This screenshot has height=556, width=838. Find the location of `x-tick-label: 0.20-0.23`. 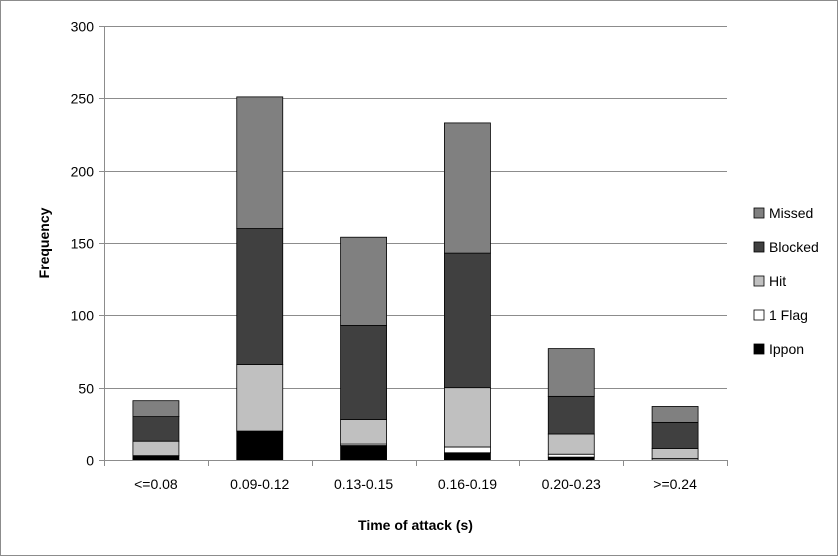

x-tick-label: 0.20-0.23 is located at coordinates (571, 484).